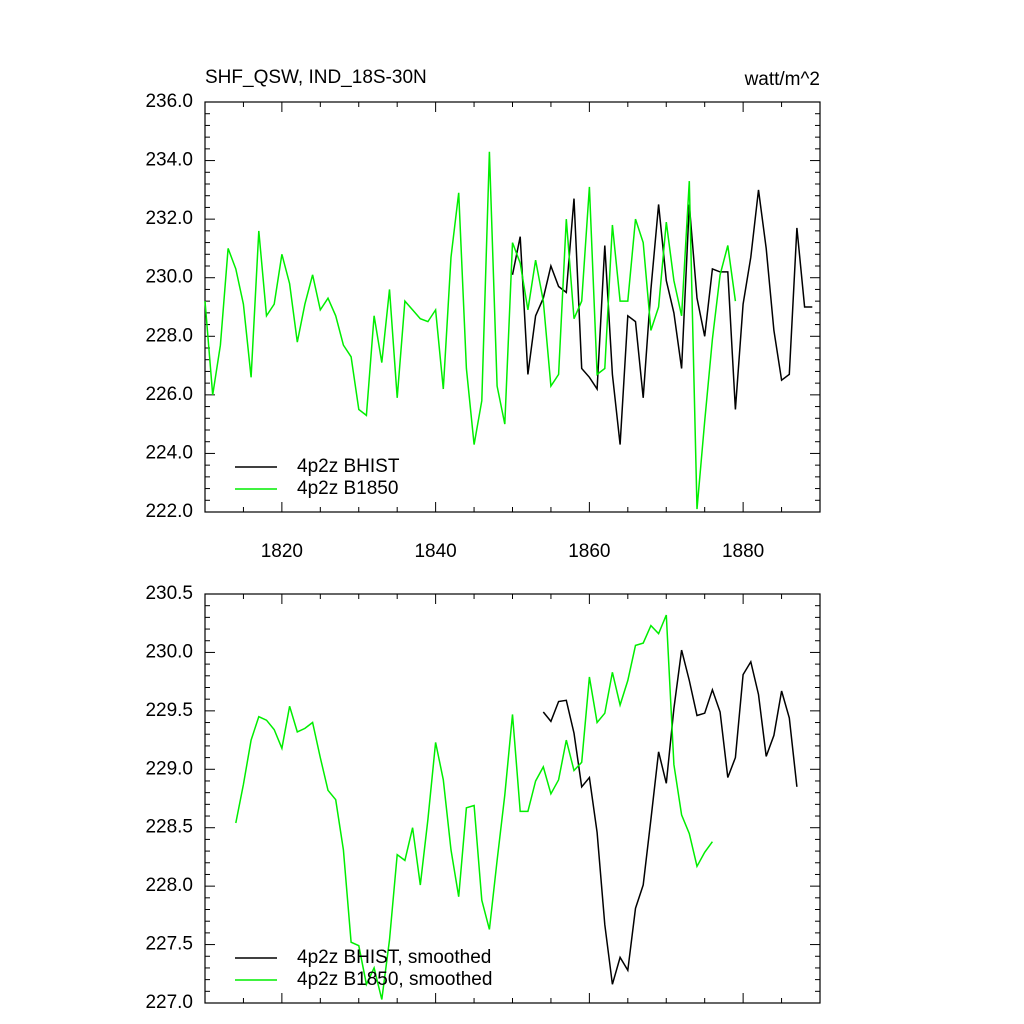 This screenshot has width=1024, height=1024. I want to click on y-tick-label: 226.0, so click(169, 394).